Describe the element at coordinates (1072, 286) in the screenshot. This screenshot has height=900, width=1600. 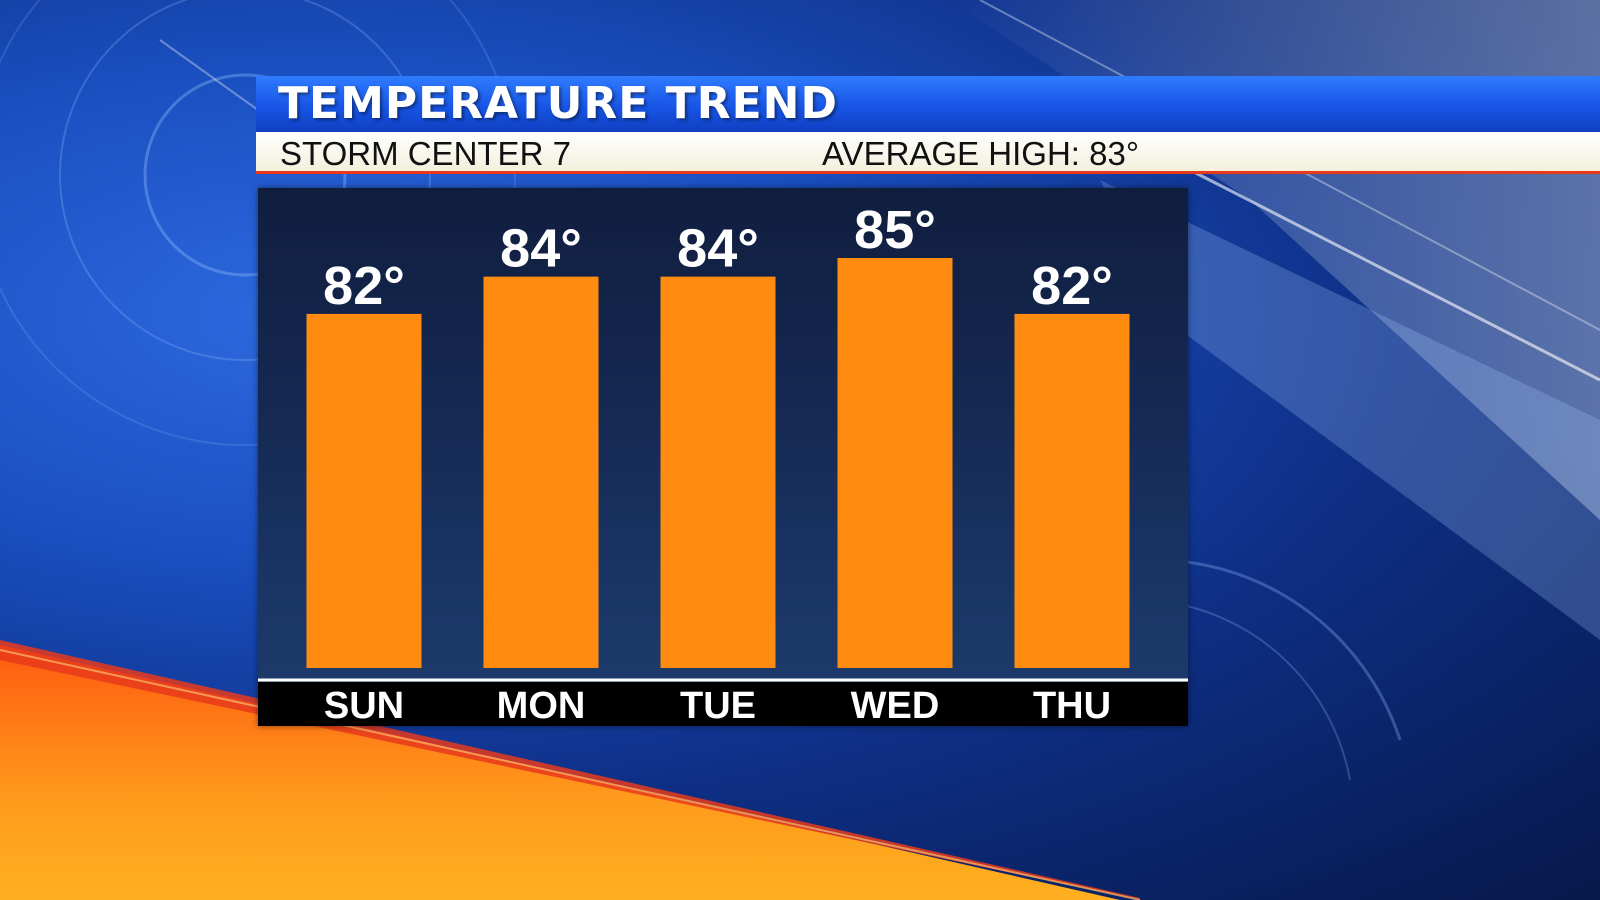
I see `value-label-thu: 82°` at that location.